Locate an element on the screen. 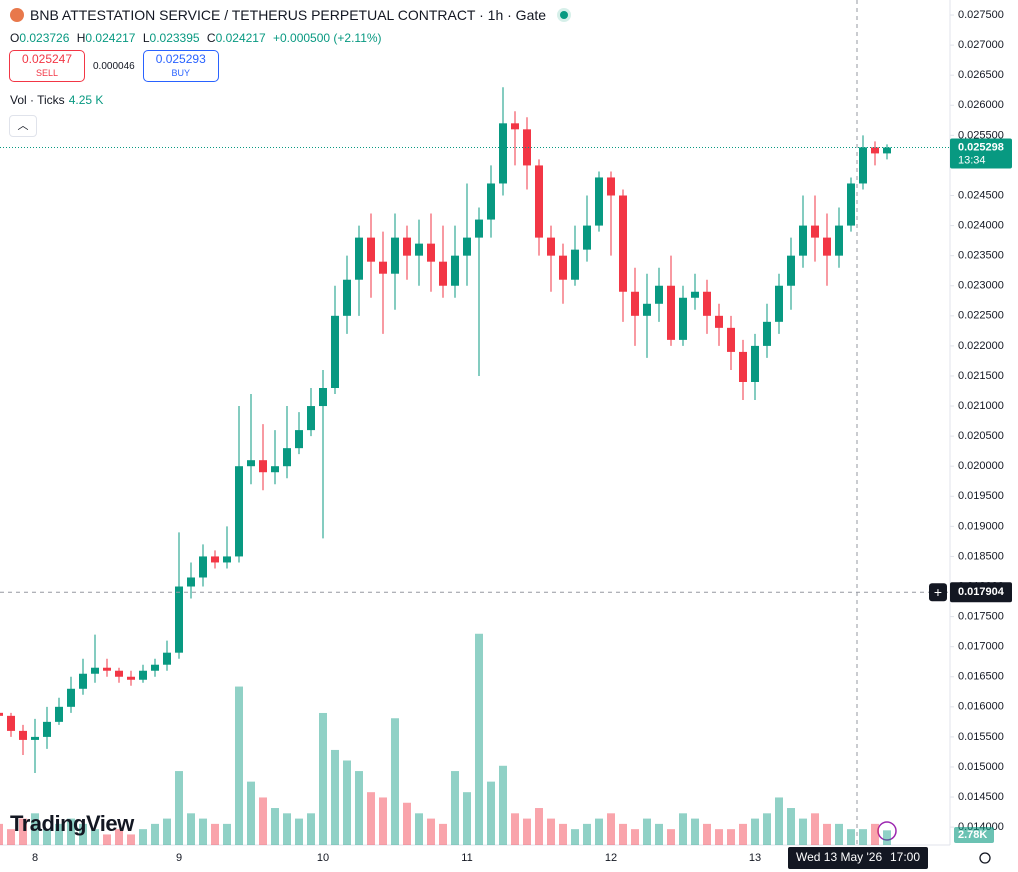 The width and height of the screenshot is (1018, 872). y-tick-label: 0.017500 is located at coordinates (981, 616).